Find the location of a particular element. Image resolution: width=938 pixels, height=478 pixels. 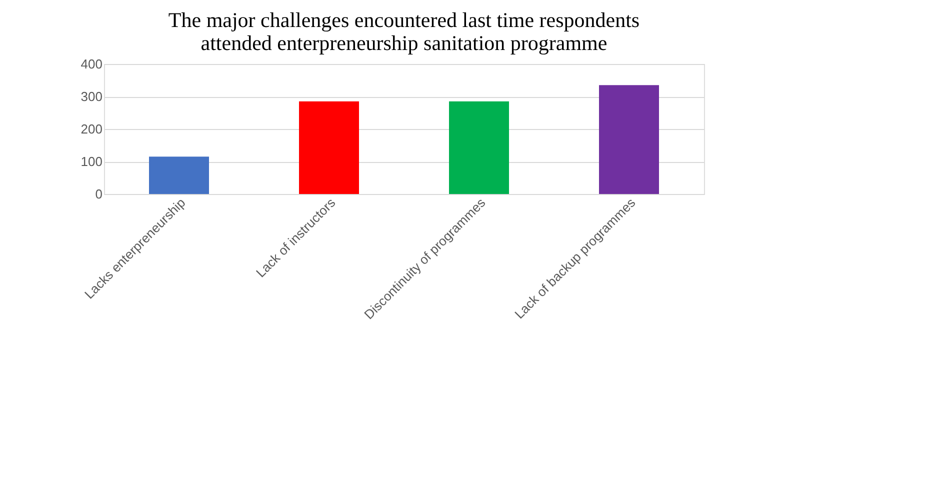

text: attended enterpreneurship sanitation programme is located at coordinates (404, 43).